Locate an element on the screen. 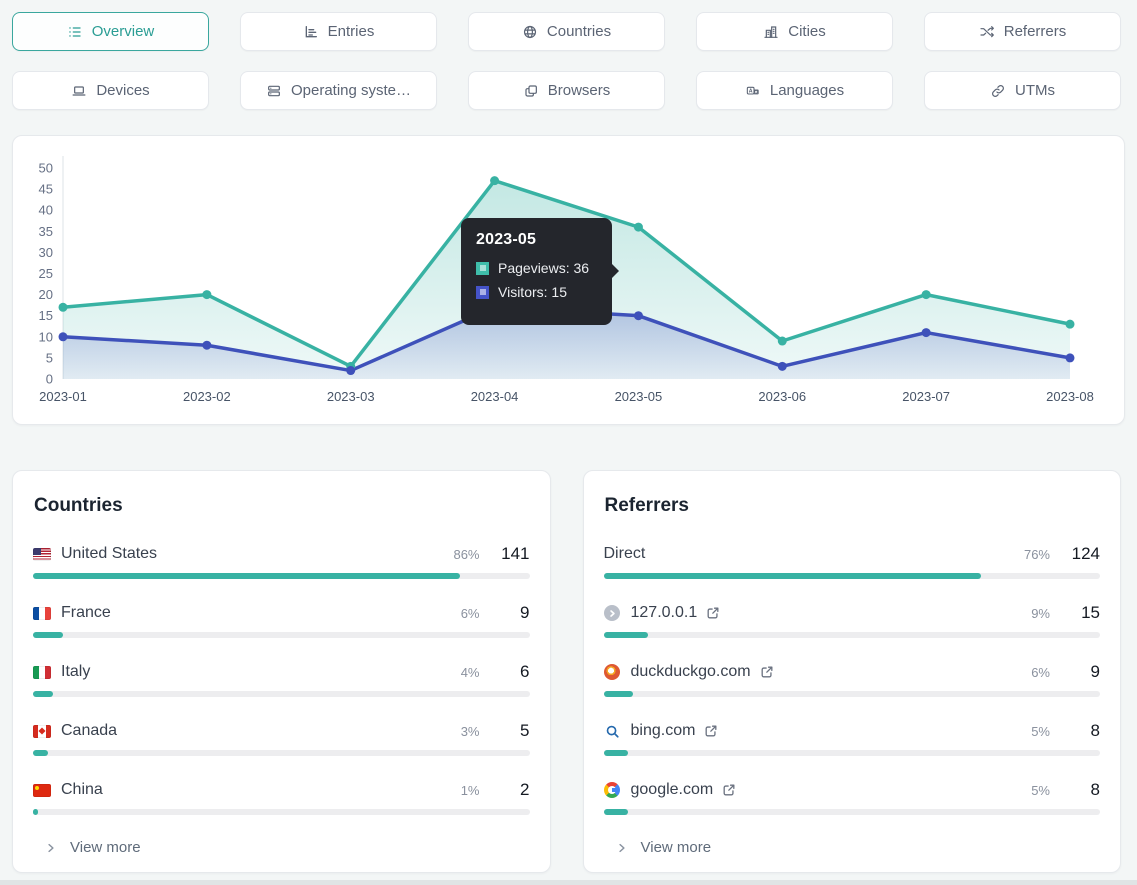 Image resolution: width=1137 pixels, height=885 pixels. countries-view-more-link: View more is located at coordinates (281, 847).